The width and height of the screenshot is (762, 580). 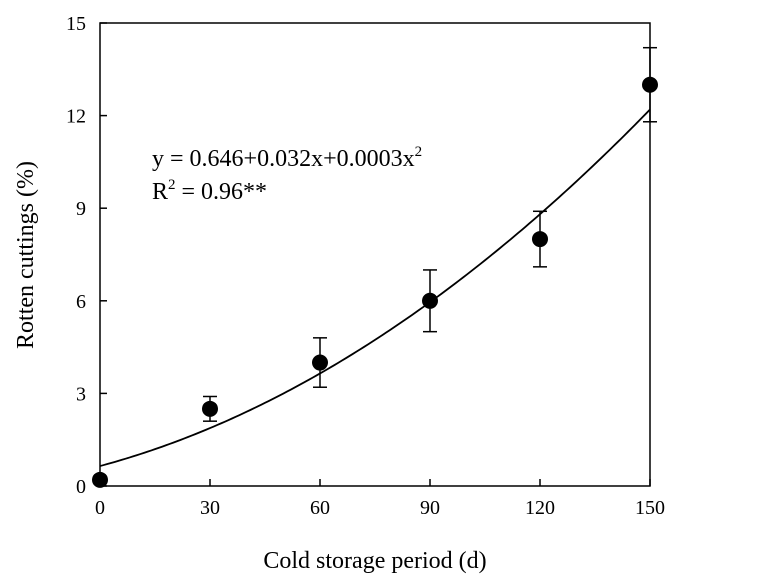 I want to click on x-tick-label: 30, so click(x=210, y=508).